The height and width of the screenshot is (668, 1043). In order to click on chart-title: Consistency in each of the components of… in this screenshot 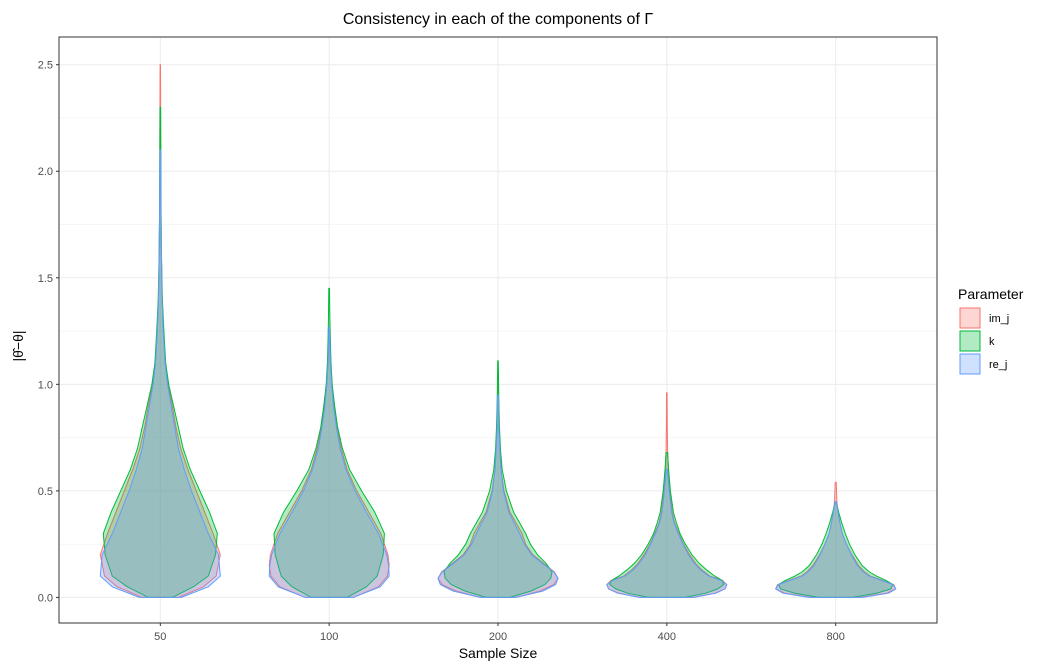, I will do `click(498, 19)`.